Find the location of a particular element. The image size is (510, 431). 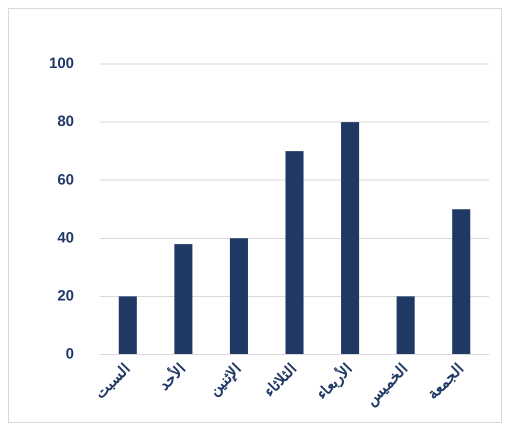

x-tick-label: الثلاثاء is located at coordinates (280, 380).